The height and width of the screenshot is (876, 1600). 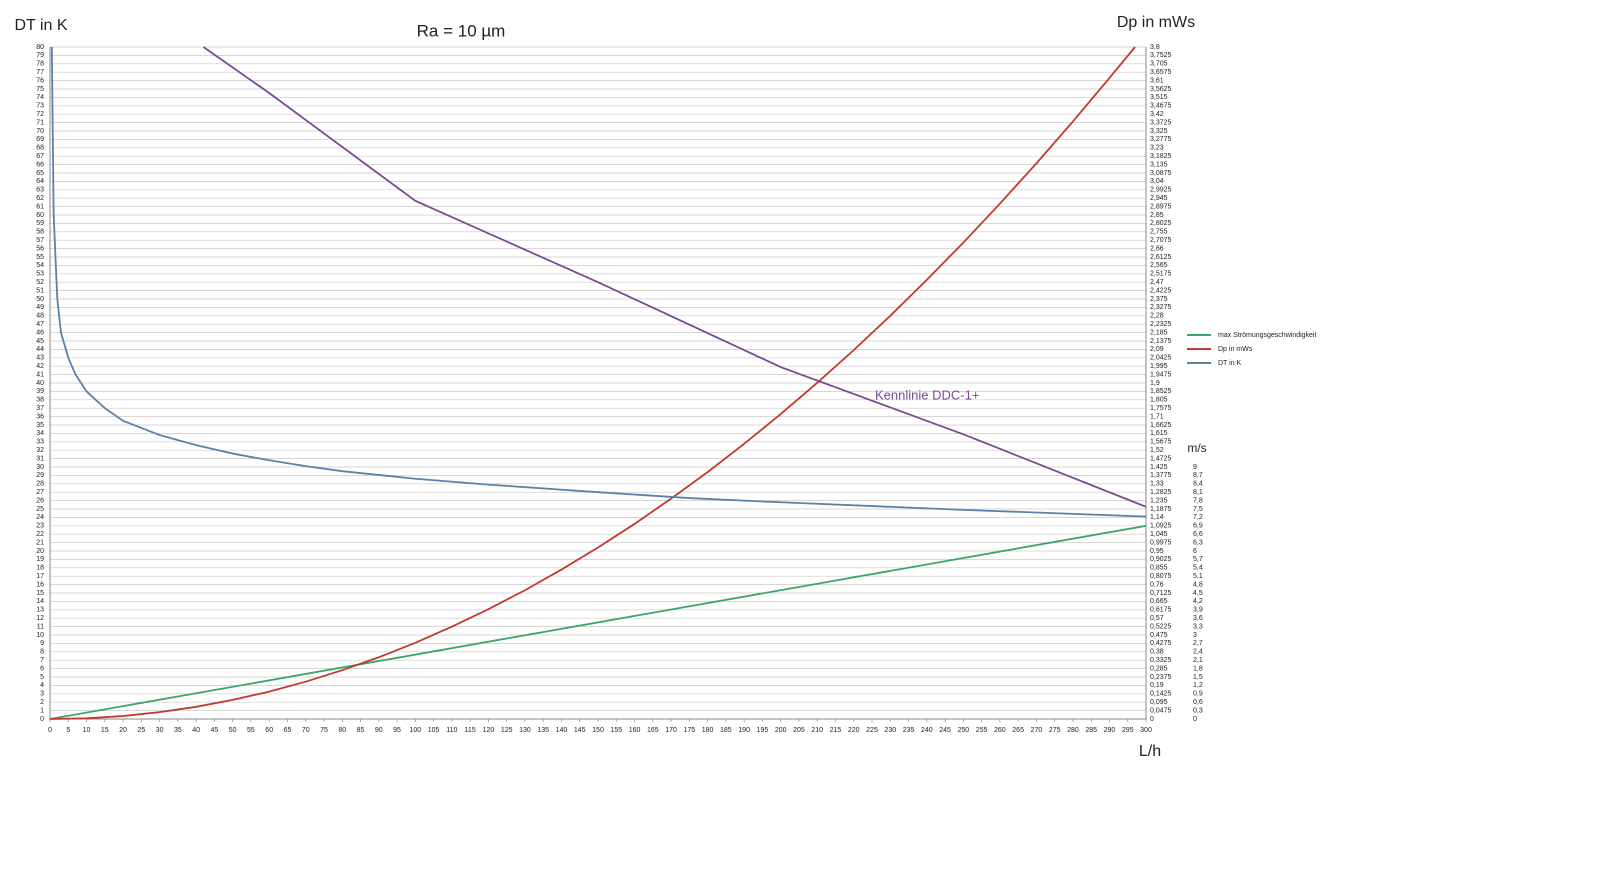 What do you see at coordinates (251, 730) in the screenshot?
I see `x-tick-label: 55` at bounding box center [251, 730].